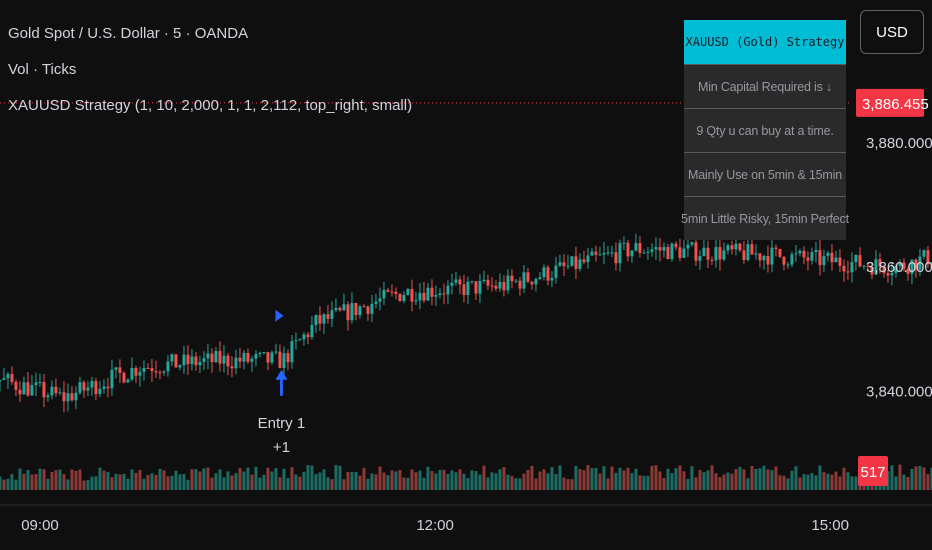  What do you see at coordinates (435, 525) in the screenshot?
I see `time-tick-label: 12:00` at bounding box center [435, 525].